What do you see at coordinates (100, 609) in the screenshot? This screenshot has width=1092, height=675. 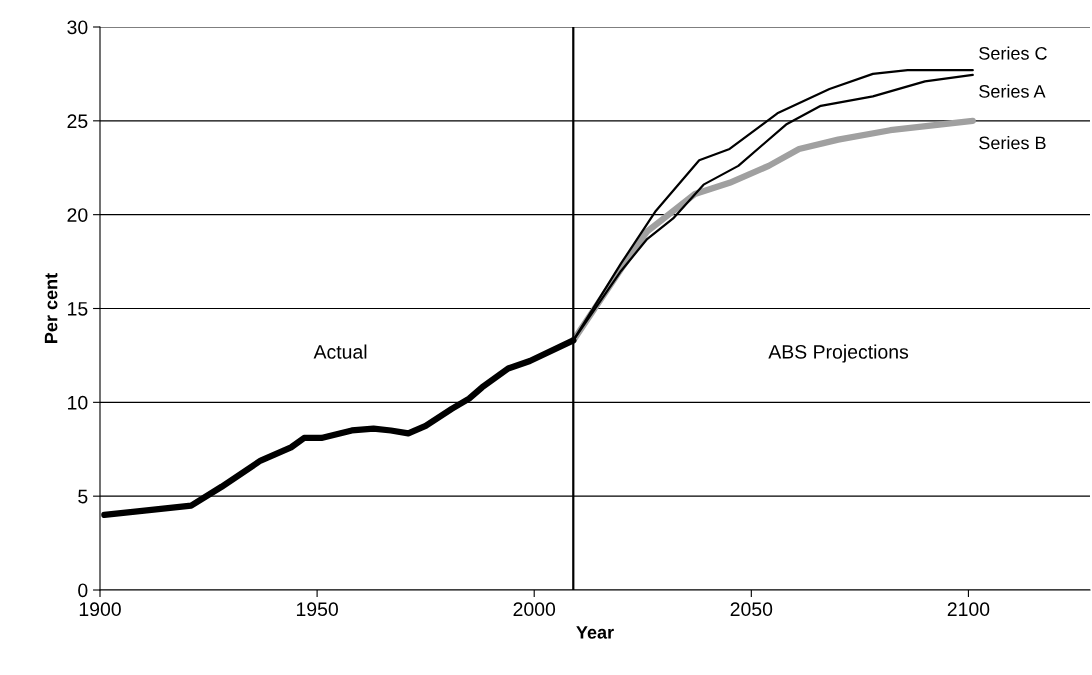 I see `x-tick-label: 1900` at bounding box center [100, 609].